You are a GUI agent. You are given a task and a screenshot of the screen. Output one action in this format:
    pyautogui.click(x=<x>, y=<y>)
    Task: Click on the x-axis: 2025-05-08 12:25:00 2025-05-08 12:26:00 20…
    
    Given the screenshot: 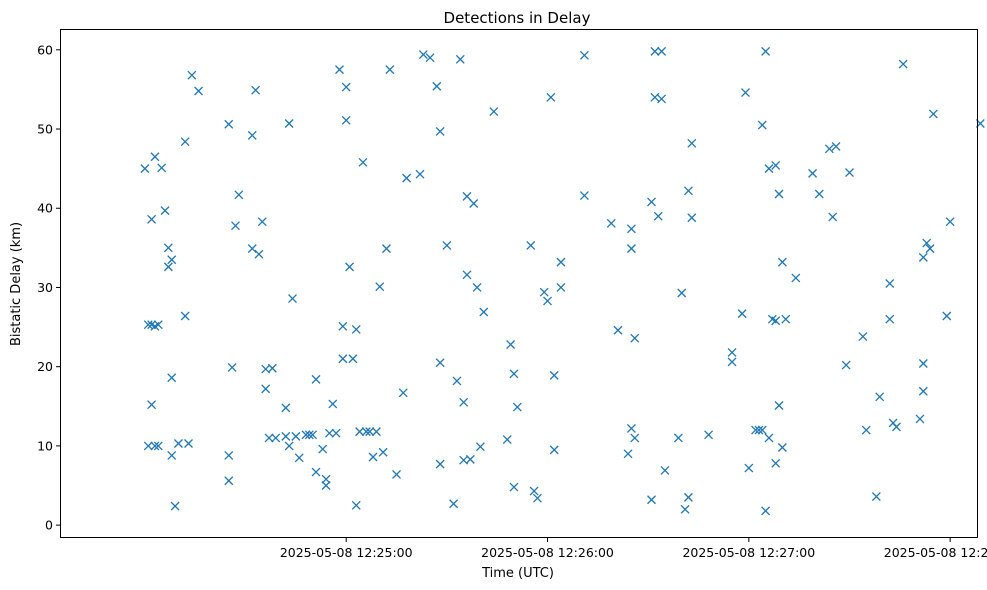 What is the action you would take?
    pyautogui.click(x=633, y=548)
    